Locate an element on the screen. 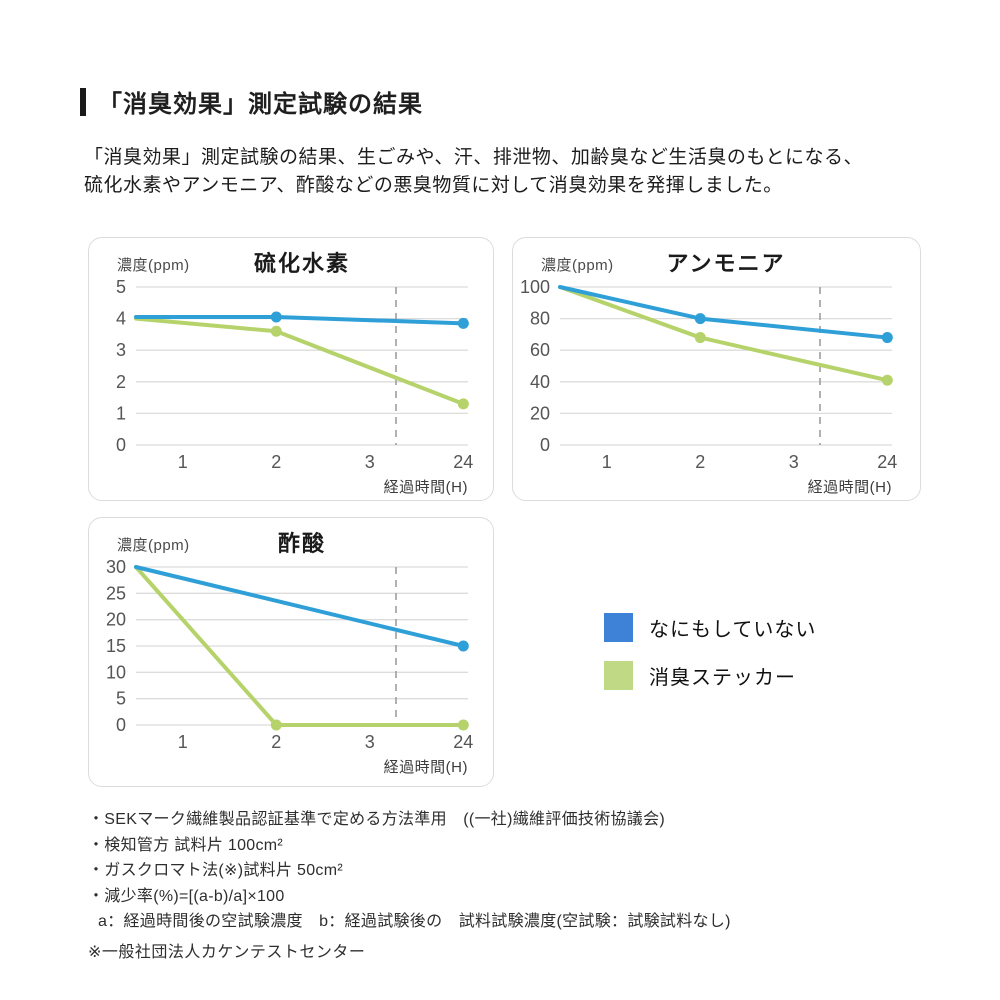 This screenshot has width=1000, height=1000. legend-swatch-untreated is located at coordinates (618, 627).